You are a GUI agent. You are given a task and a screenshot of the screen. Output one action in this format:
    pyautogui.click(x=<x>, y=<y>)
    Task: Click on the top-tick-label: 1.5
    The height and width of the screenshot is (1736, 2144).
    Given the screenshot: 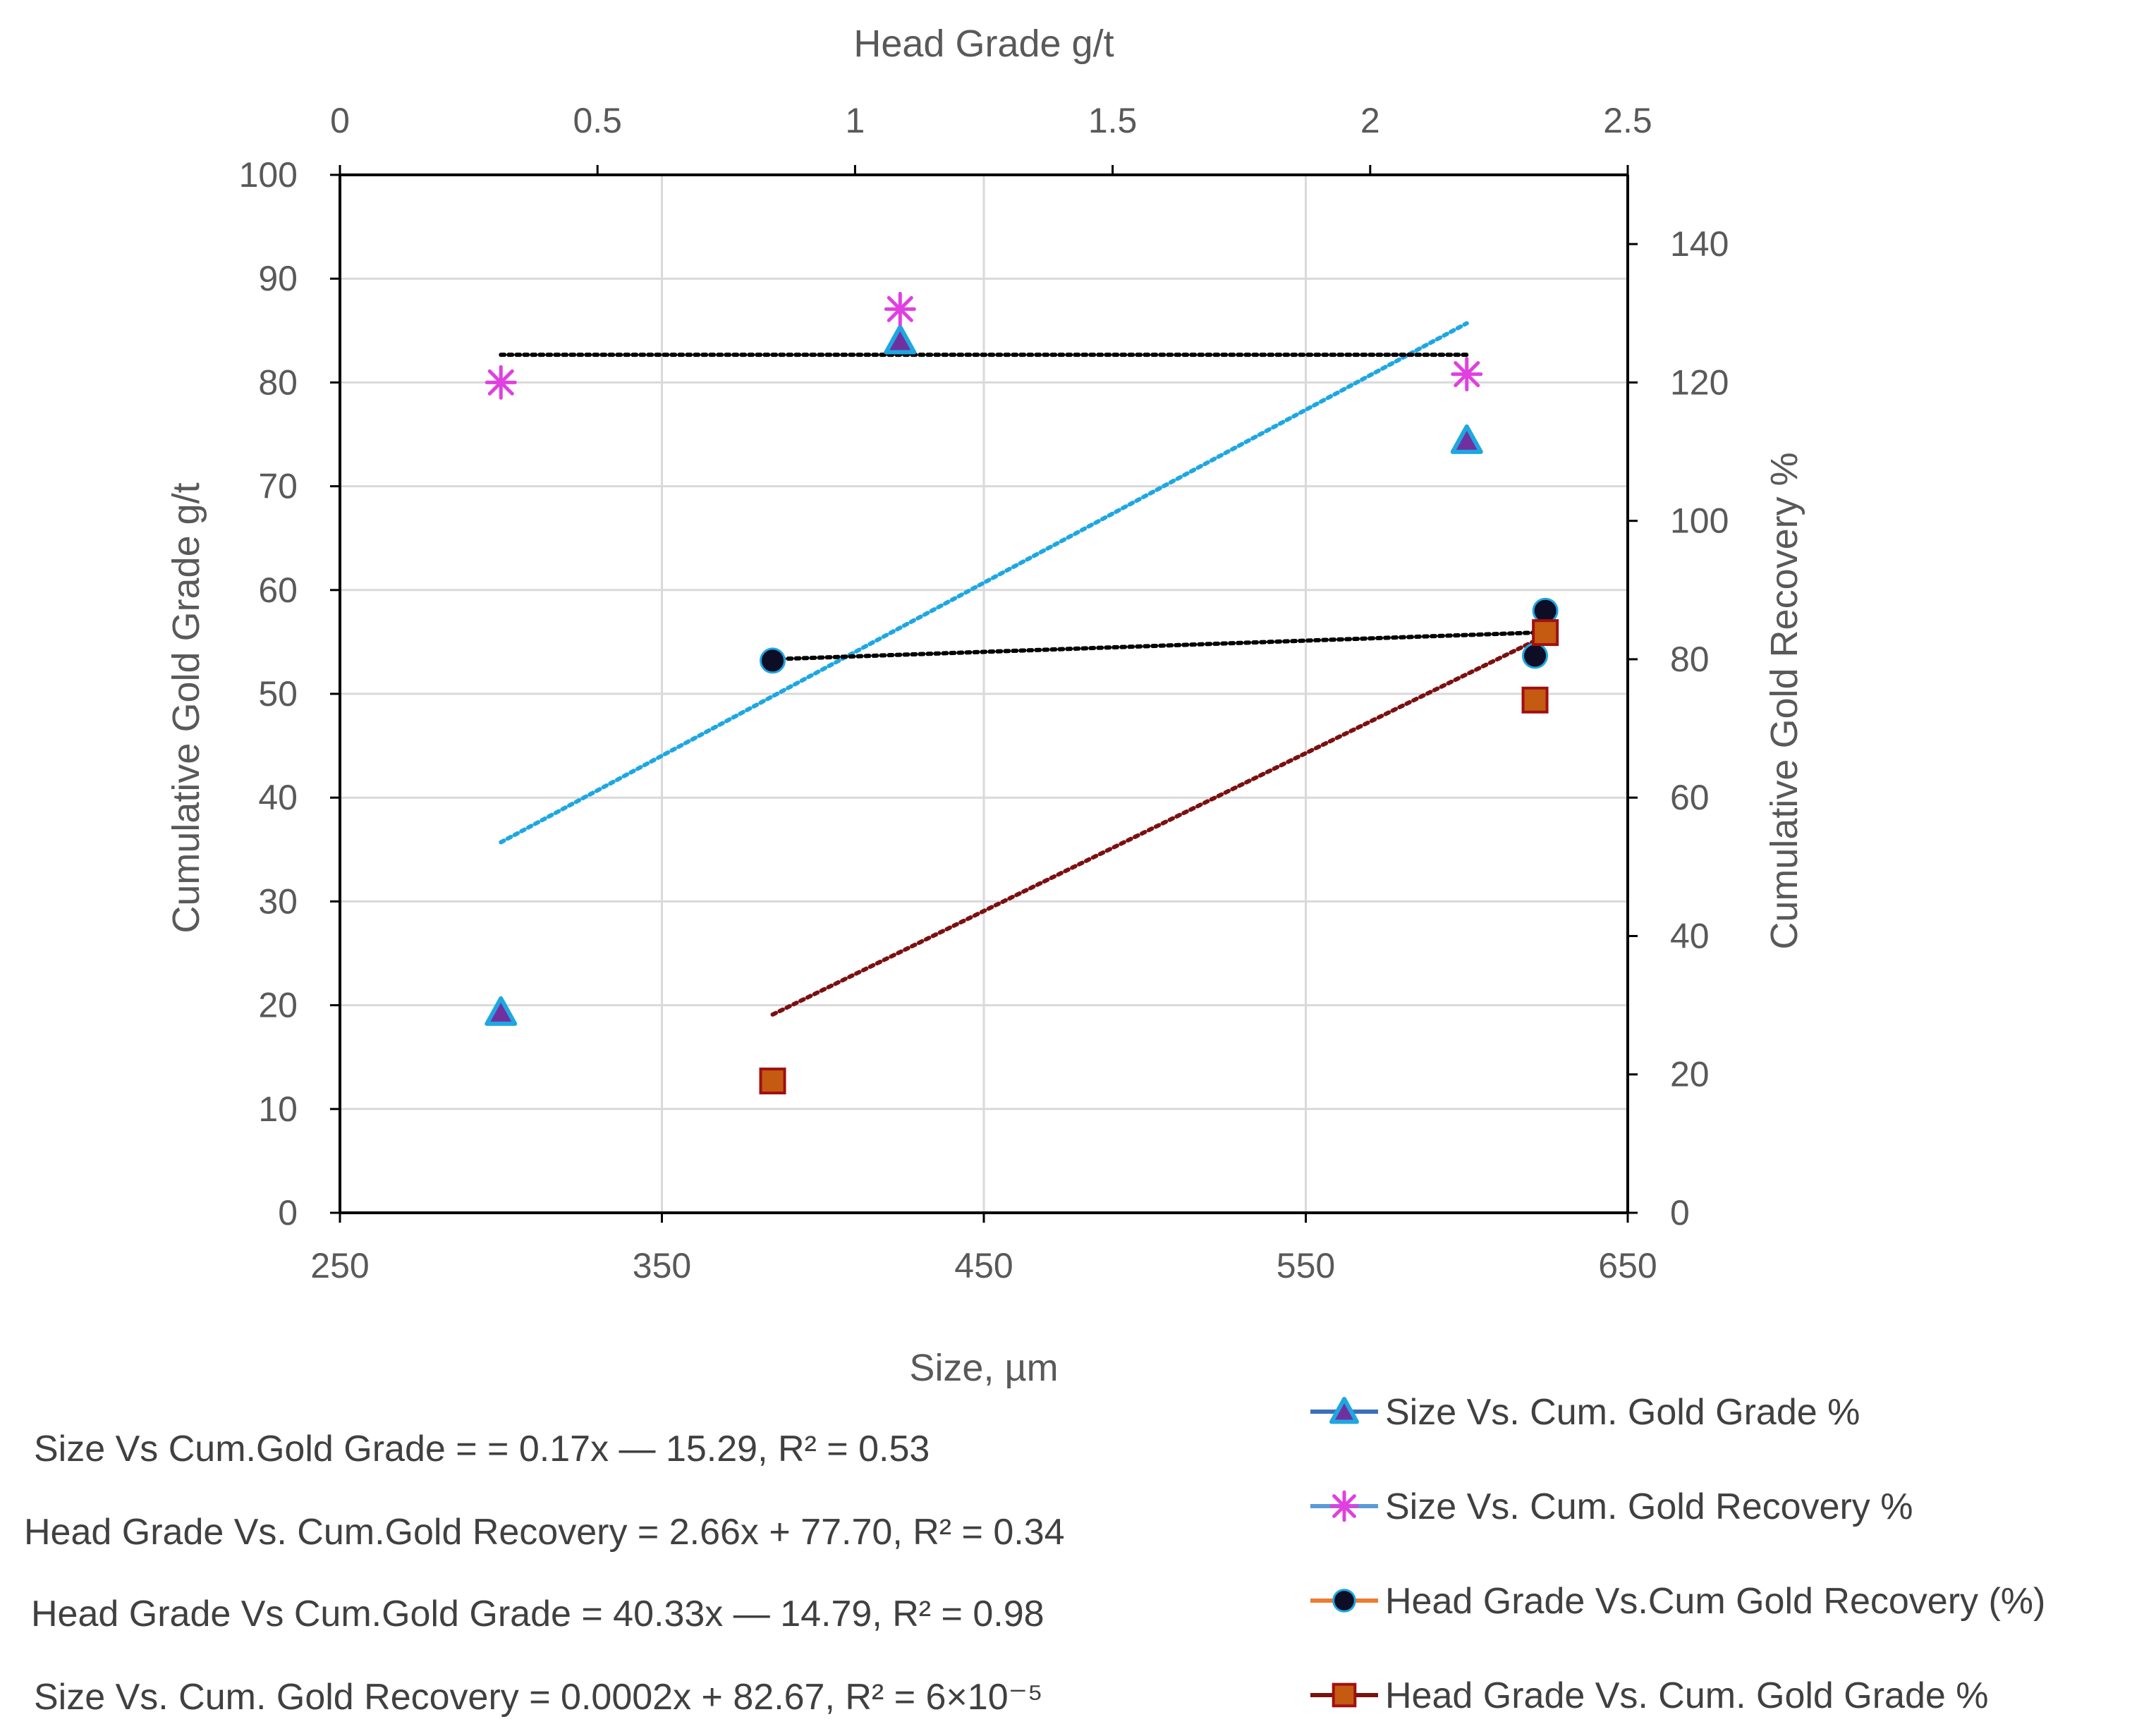 What is the action you would take?
    pyautogui.click(x=1113, y=120)
    